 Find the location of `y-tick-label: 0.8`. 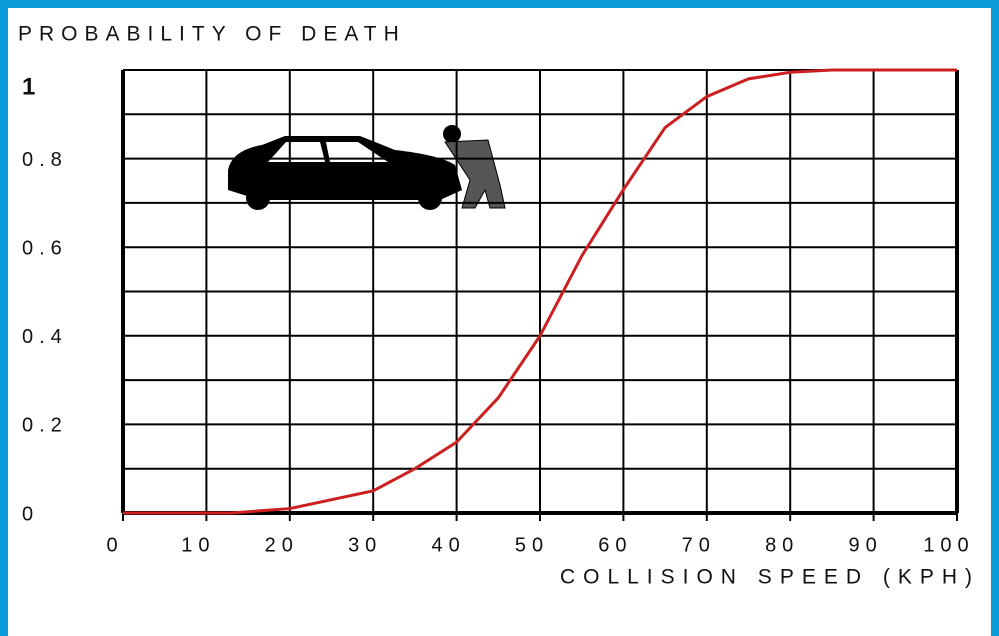

y-tick-label: 0.8 is located at coordinates (45, 160).